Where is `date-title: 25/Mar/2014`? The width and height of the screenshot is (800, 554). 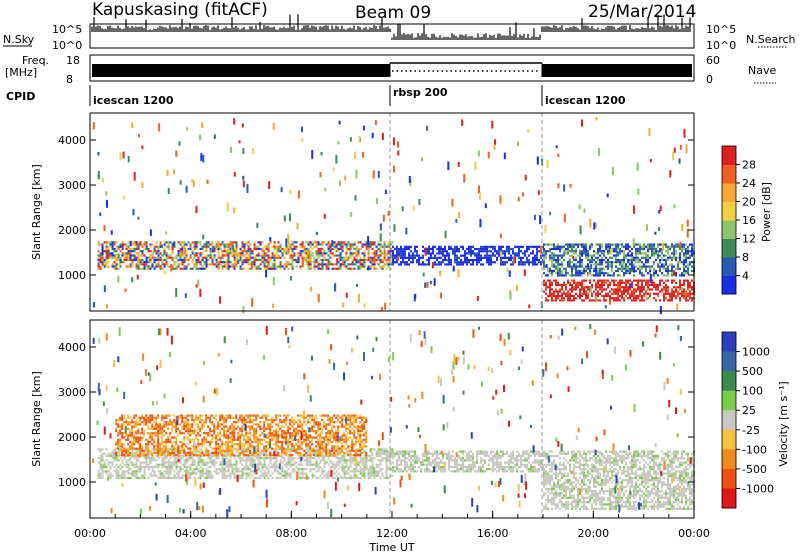
date-title: 25/Mar/2014 is located at coordinates (642, 12).